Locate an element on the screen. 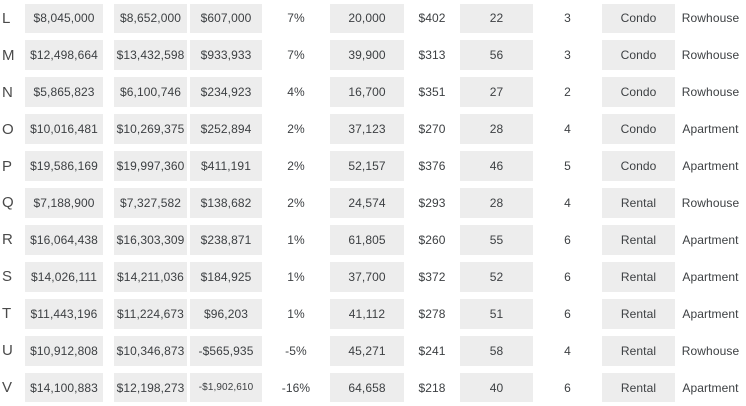 Image resolution: width=746 pixels, height=406 pixels. table-cell: 52,157 is located at coordinates (367, 166).